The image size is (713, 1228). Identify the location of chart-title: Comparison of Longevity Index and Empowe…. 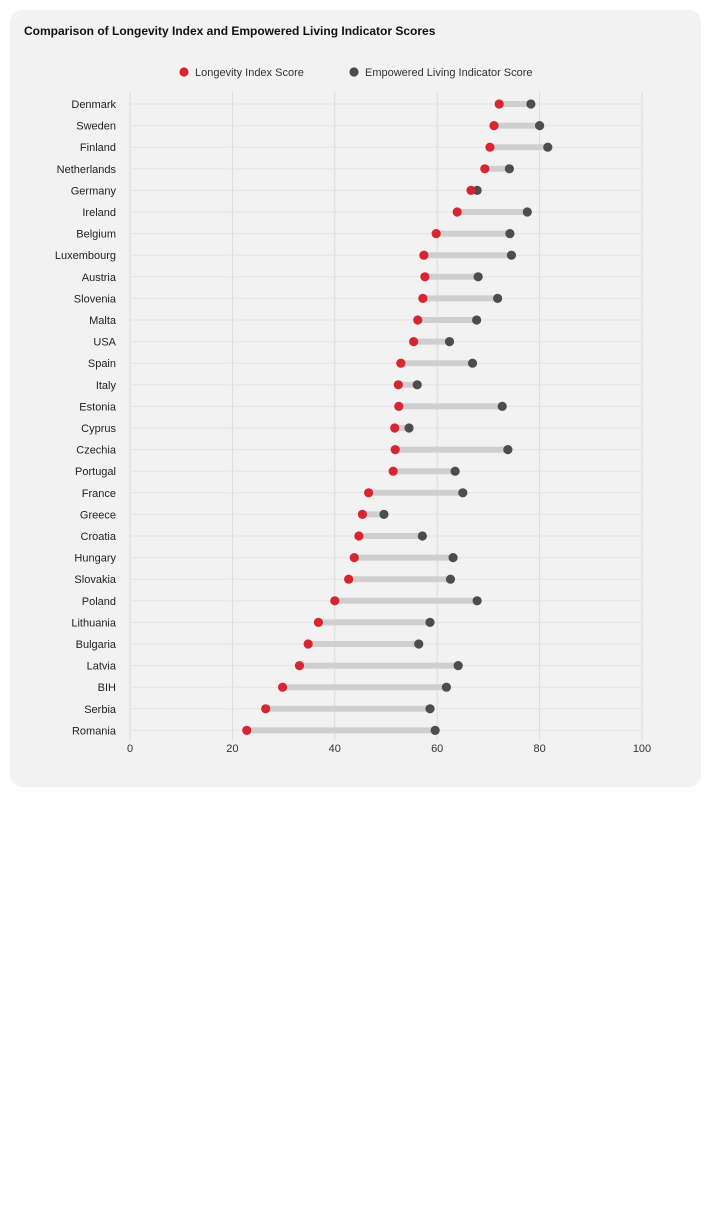
(230, 31).